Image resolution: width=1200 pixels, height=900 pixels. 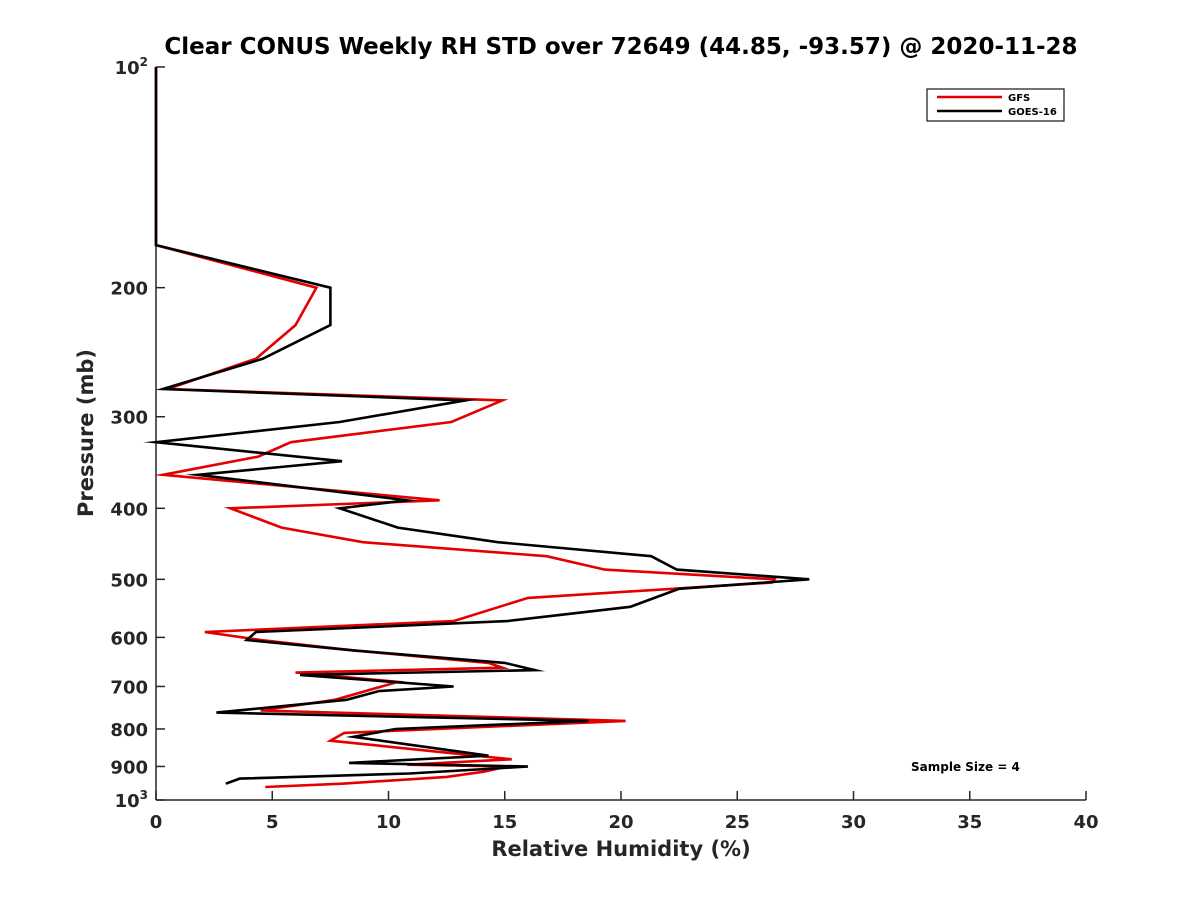 I want to click on x-tick-label: 10, so click(x=388, y=822).